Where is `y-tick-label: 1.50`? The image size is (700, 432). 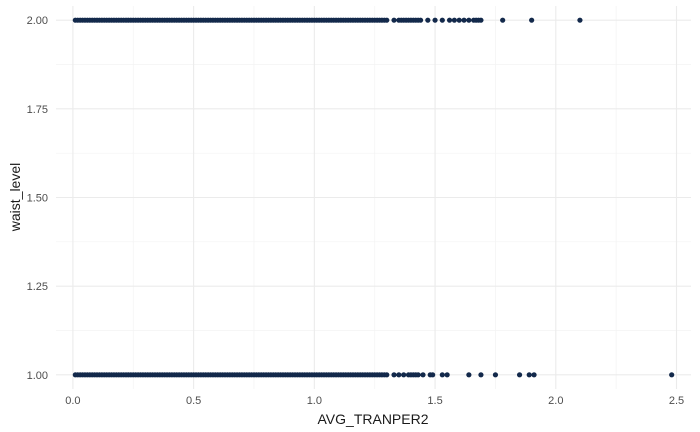 y-tick-label: 1.50 is located at coordinates (37, 199).